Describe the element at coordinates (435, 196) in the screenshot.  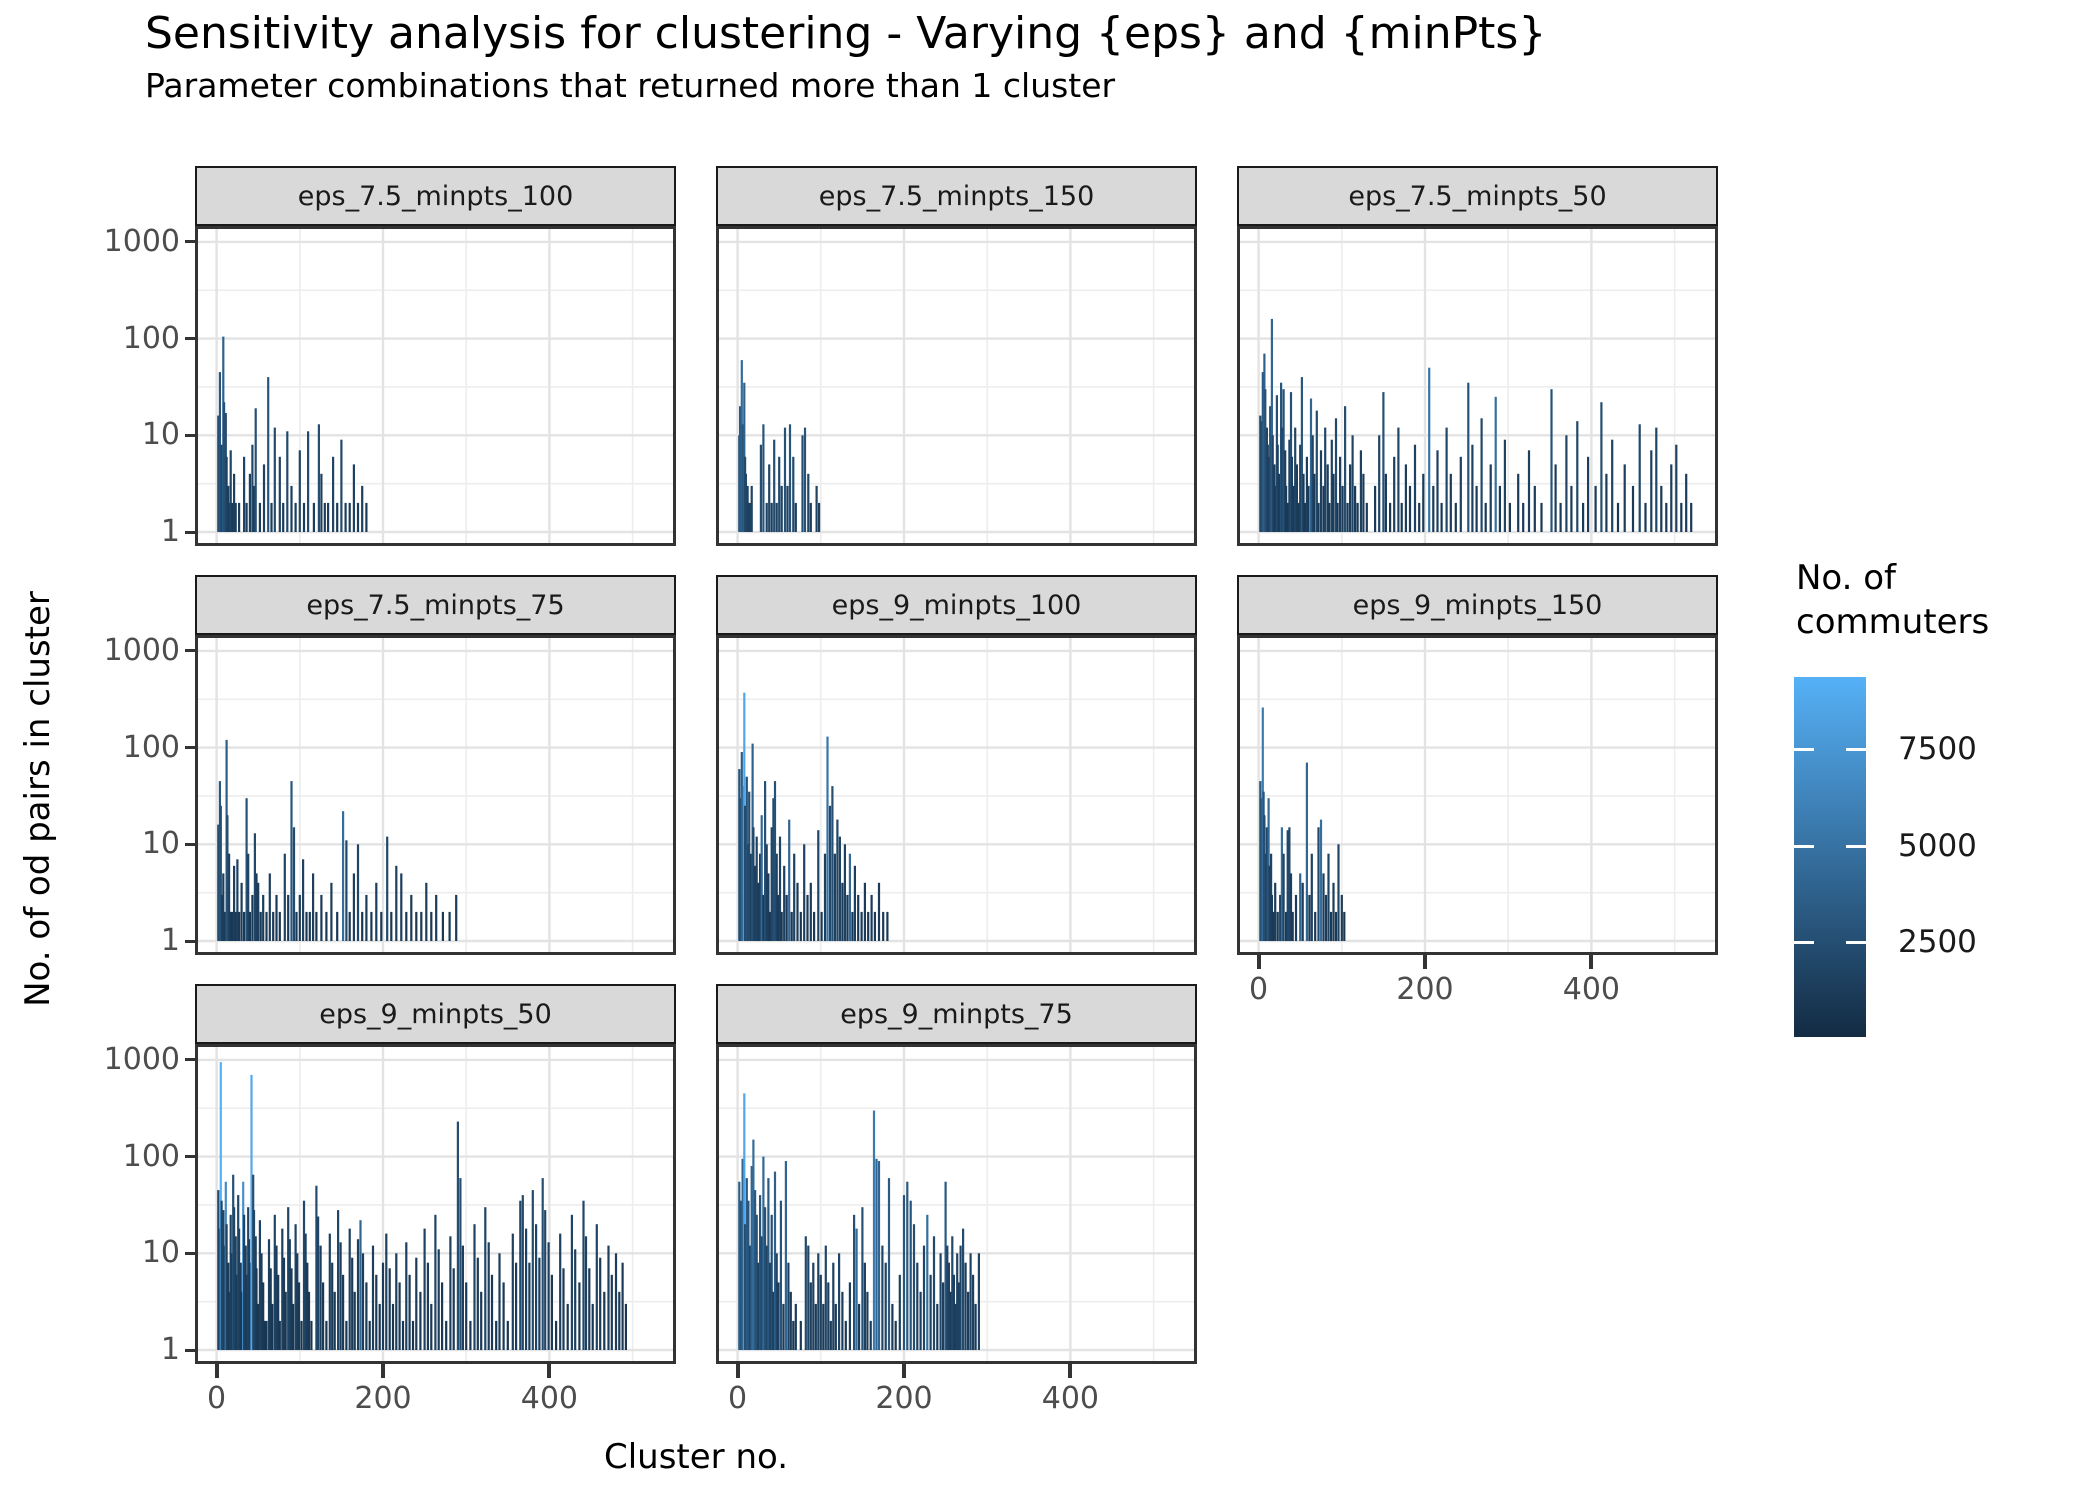
I see `facet-strip-label: eps_7.5_minpts_100` at that location.